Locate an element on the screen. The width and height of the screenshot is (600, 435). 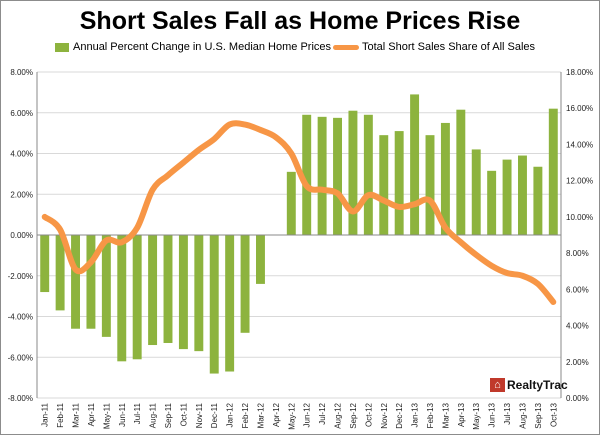
legend-label-line: Total Short Sales Share of All Sales is located at coordinates (449, 47).